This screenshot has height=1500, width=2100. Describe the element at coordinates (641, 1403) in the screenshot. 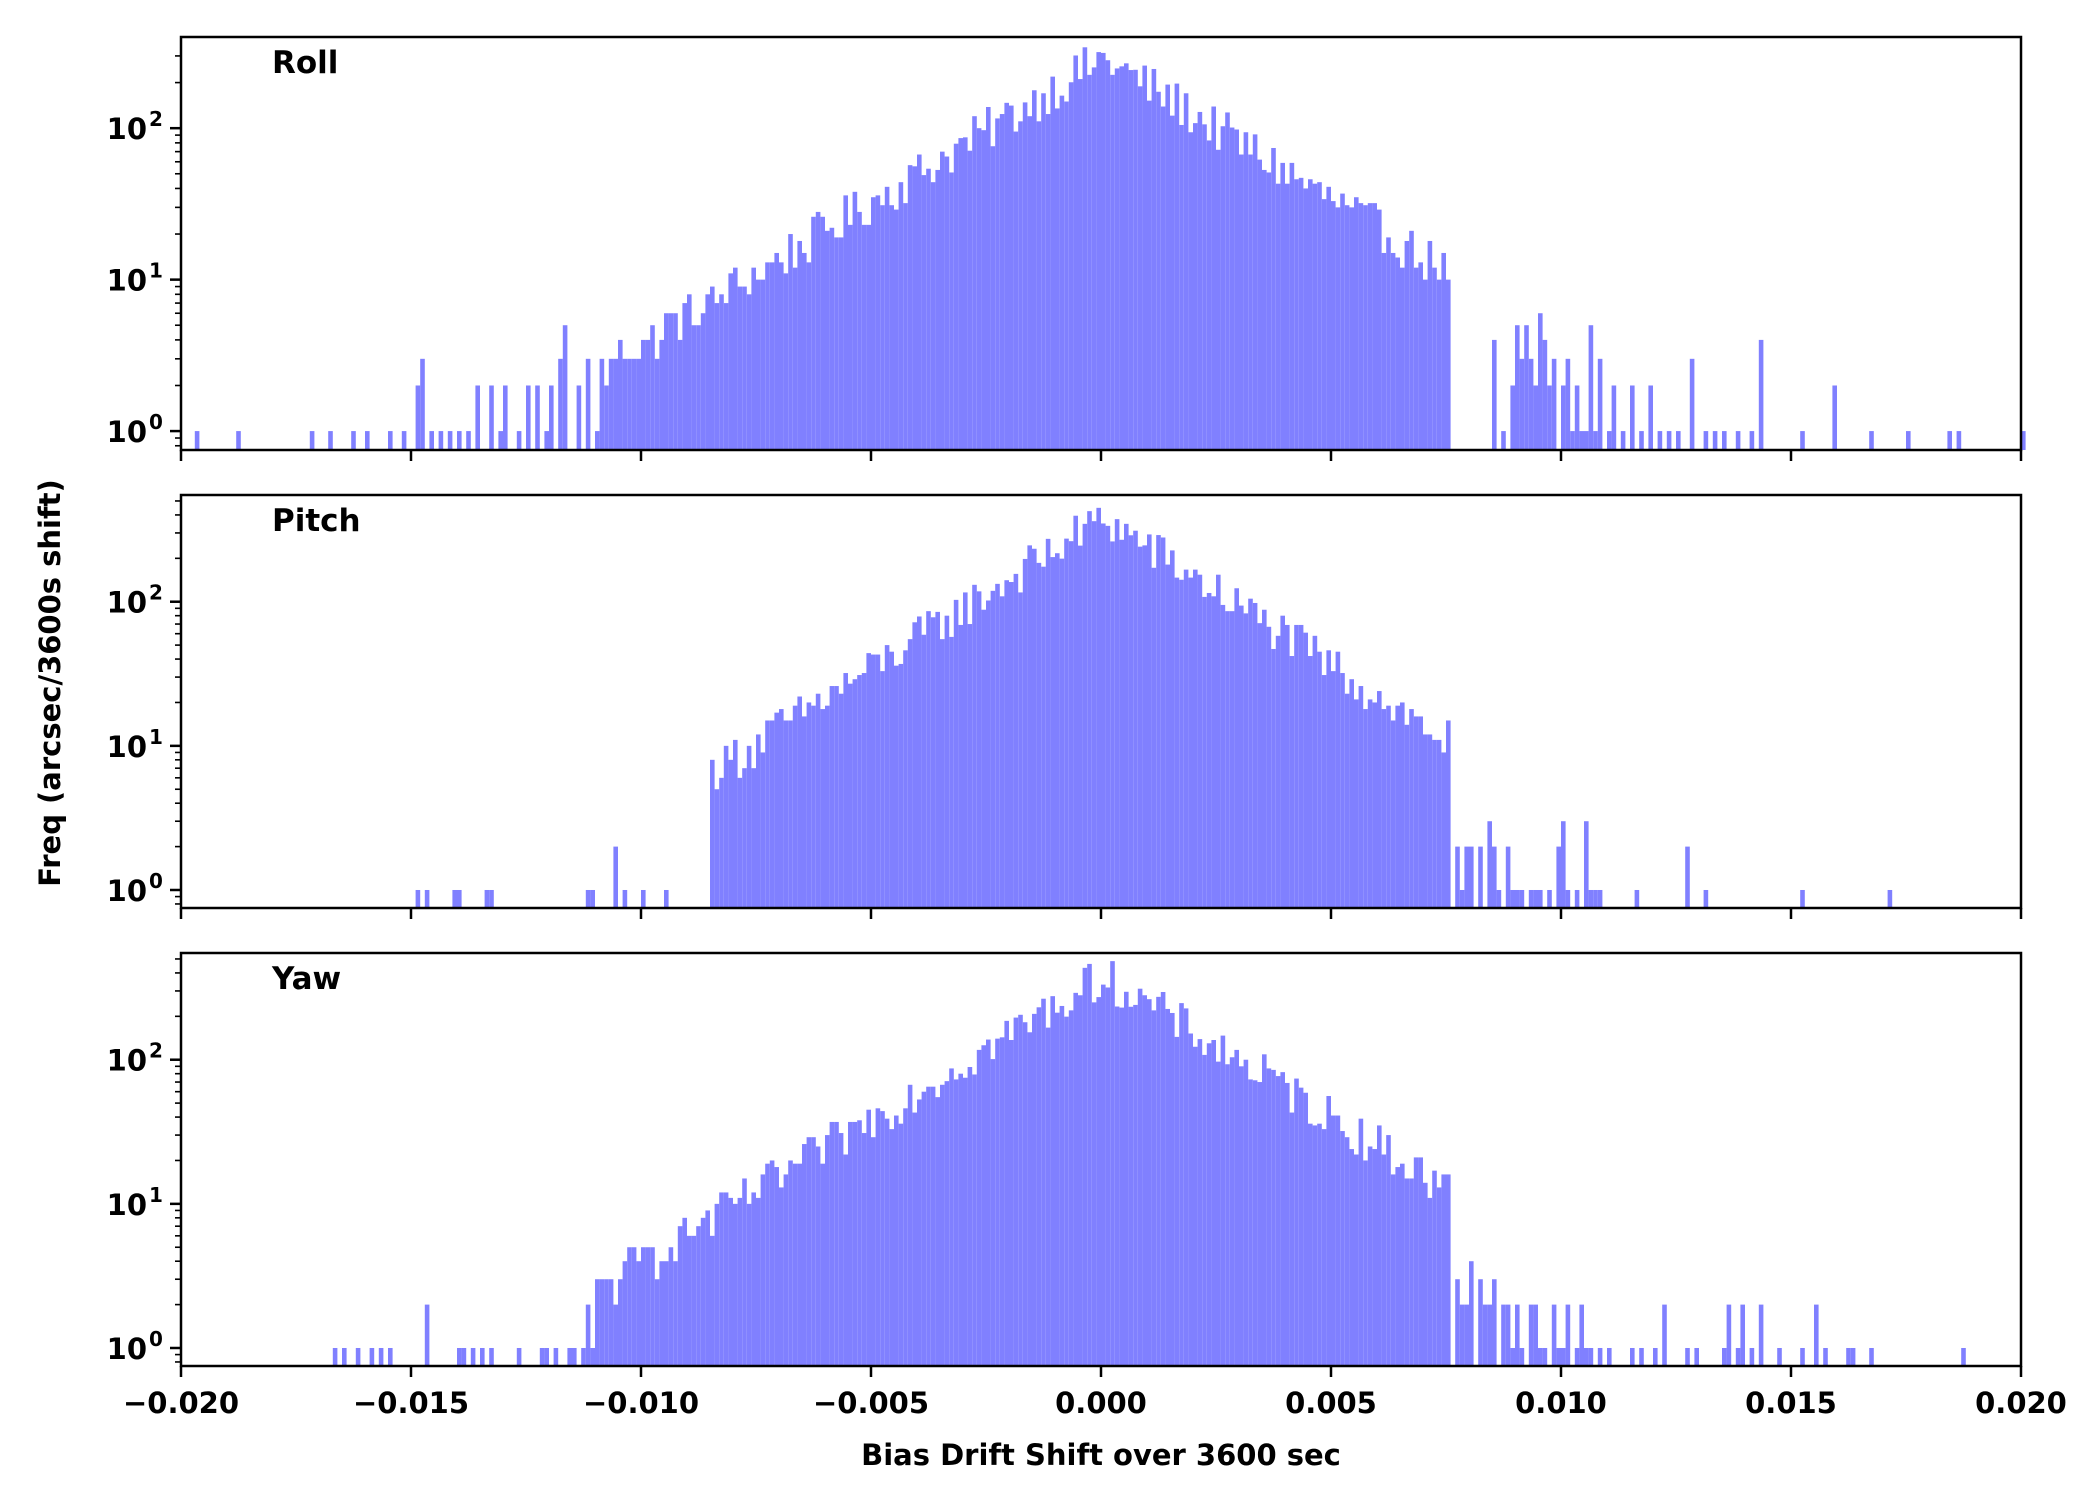

I see `x-tick-label: −0.010` at that location.